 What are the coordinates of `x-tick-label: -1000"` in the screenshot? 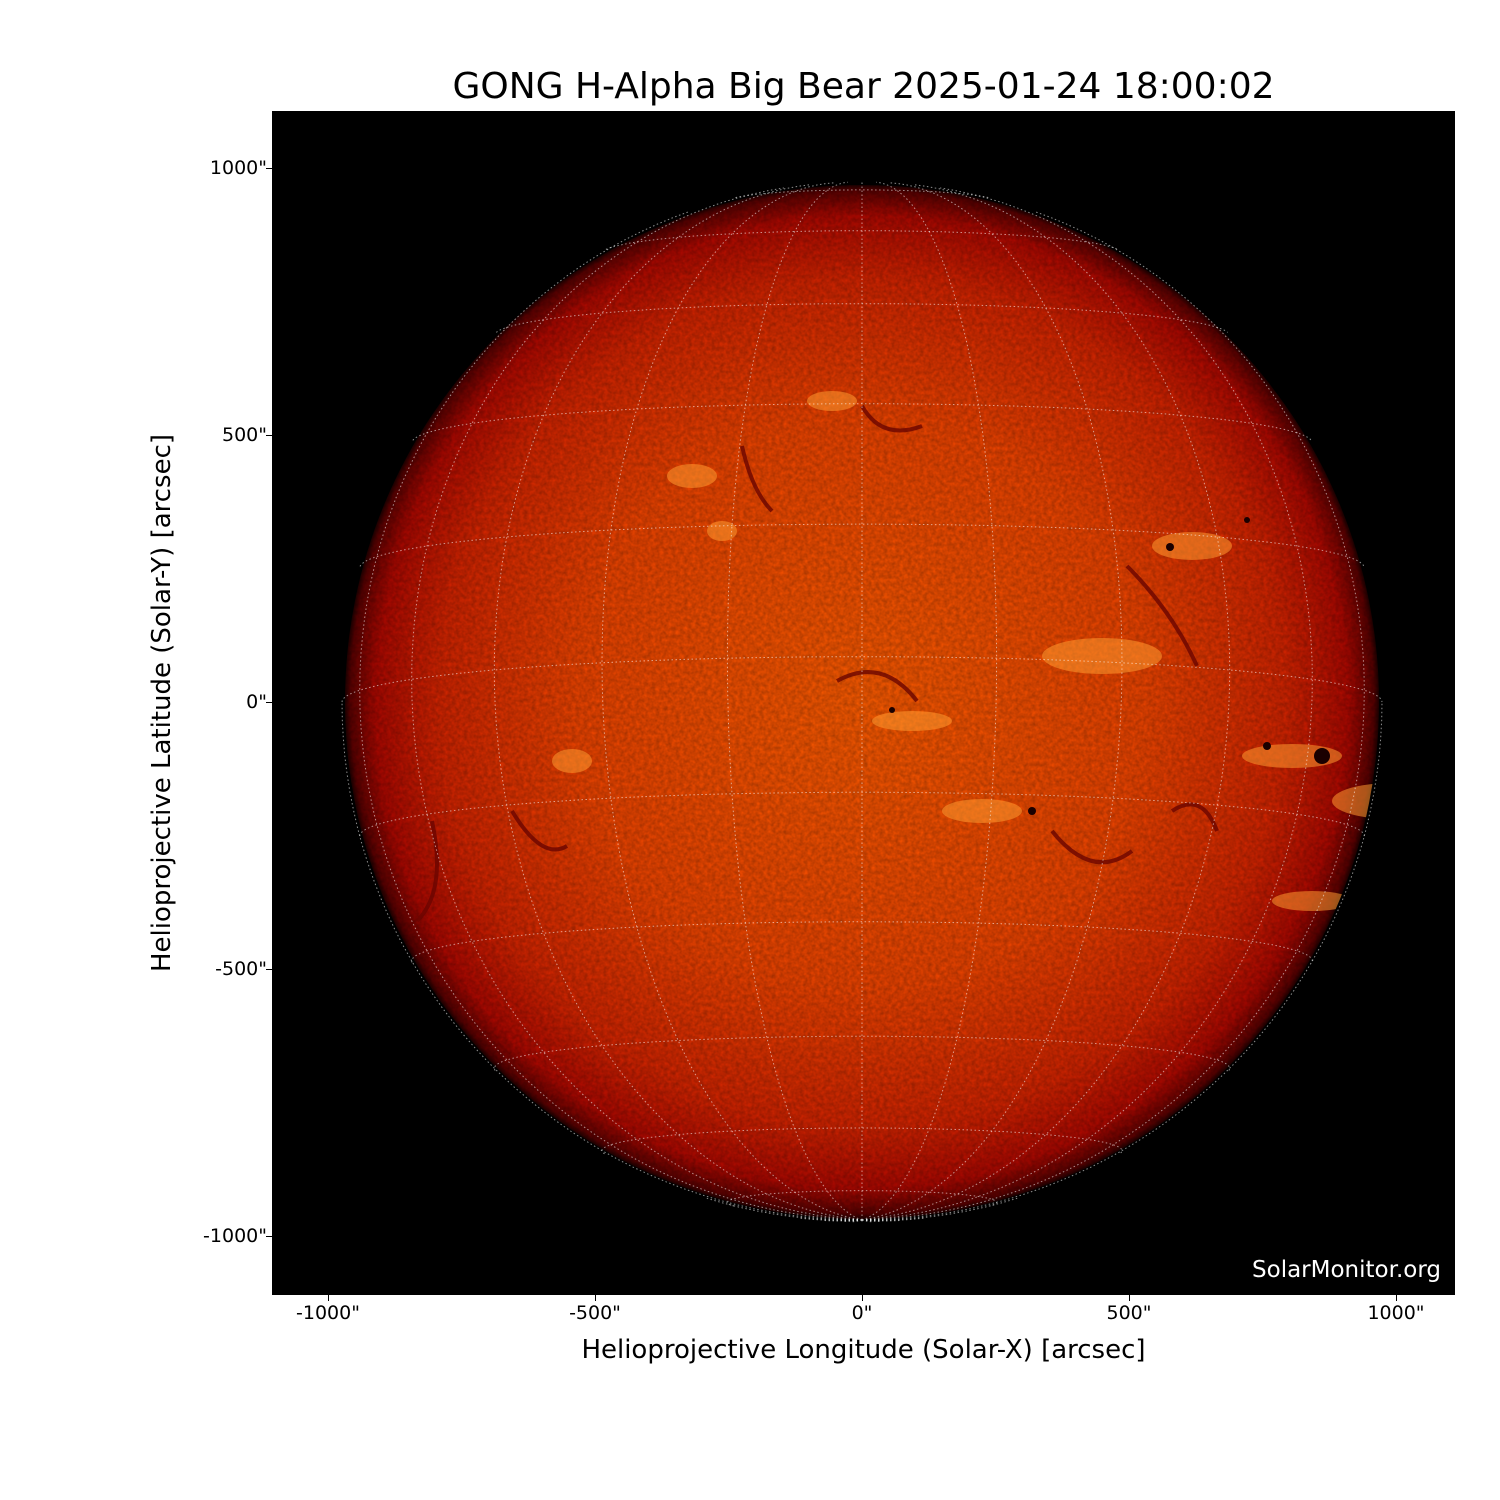 It's located at (328, 1313).